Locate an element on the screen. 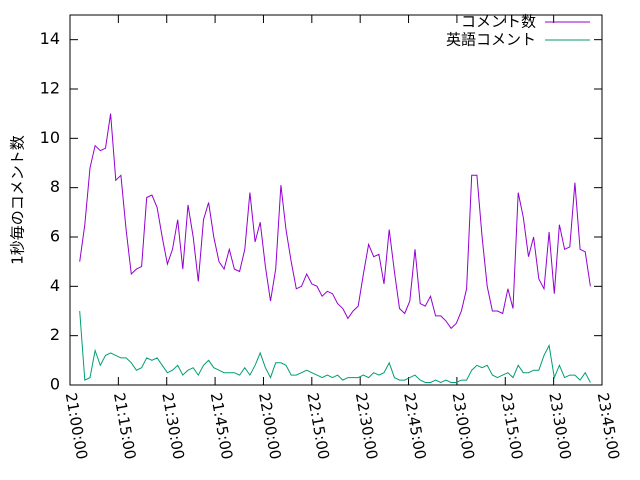 The height and width of the screenshot is (480, 640). y-tick-label: 12 is located at coordinates (50, 88).